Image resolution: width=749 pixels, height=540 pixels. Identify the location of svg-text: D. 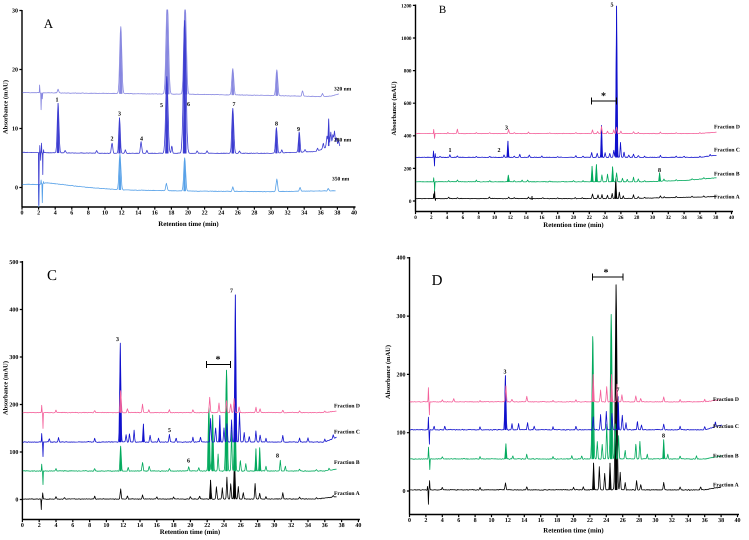
(437, 281).